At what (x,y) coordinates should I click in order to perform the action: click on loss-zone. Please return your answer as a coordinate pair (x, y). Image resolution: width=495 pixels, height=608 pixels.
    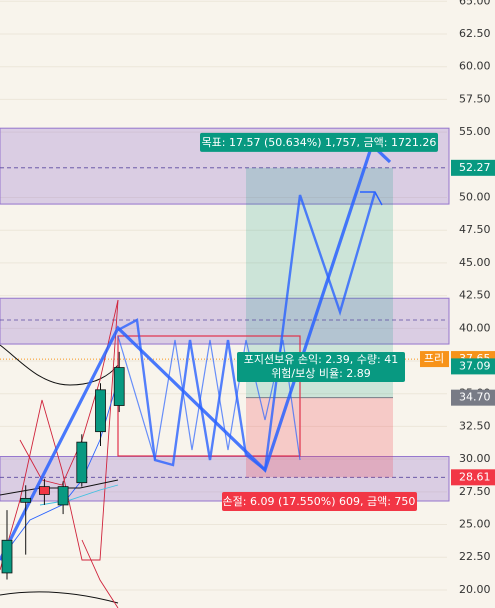
    Looking at the image, I should click on (319, 437).